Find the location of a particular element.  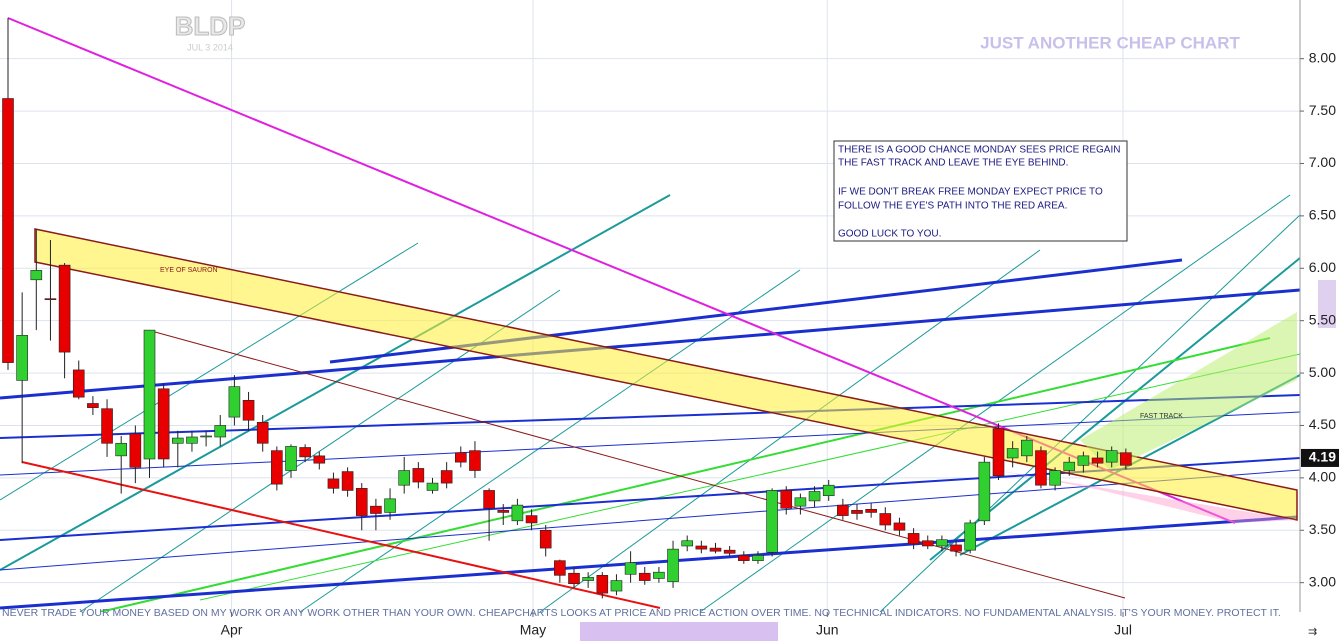

x-tick-label: Jun is located at coordinates (827, 630).